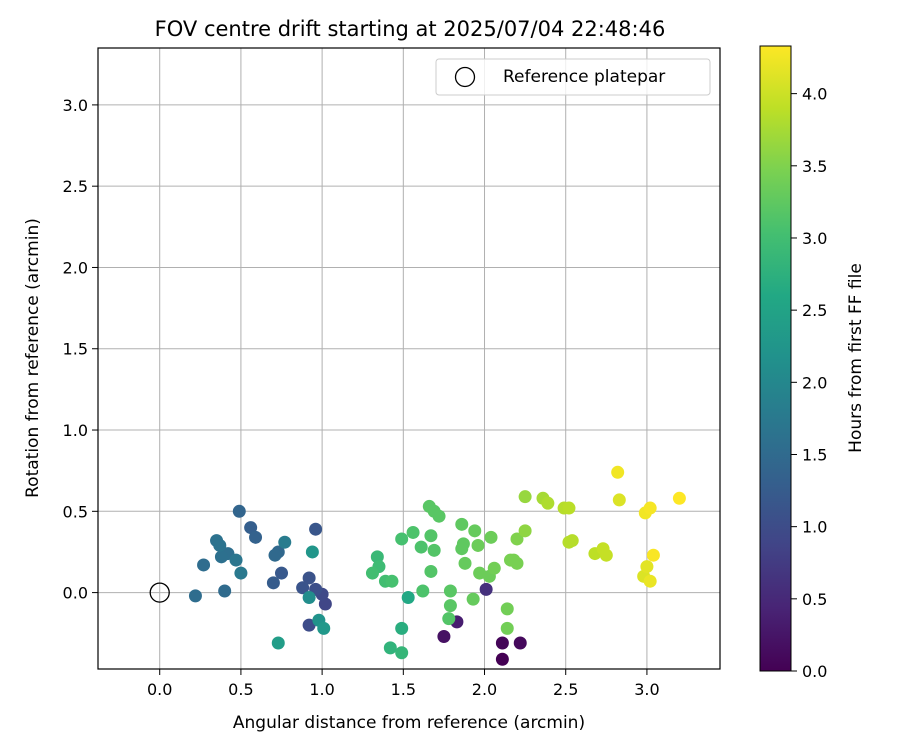  What do you see at coordinates (814, 671) in the screenshot?
I see `colorbar-tick-label: 0.0` at bounding box center [814, 671].